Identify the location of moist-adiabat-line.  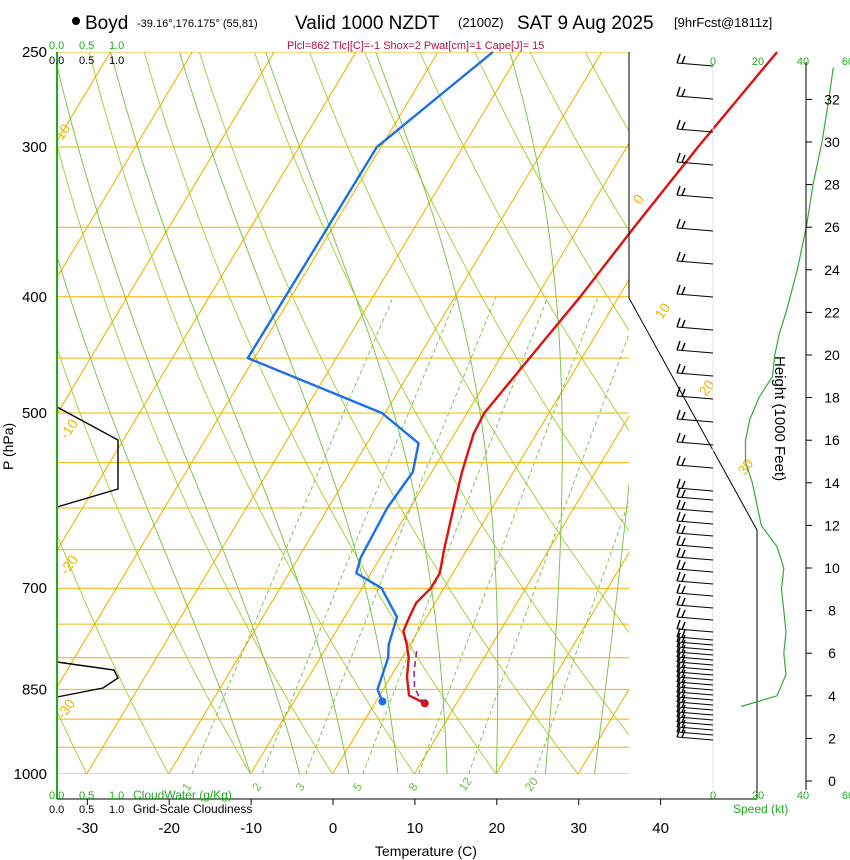
(437, 413).